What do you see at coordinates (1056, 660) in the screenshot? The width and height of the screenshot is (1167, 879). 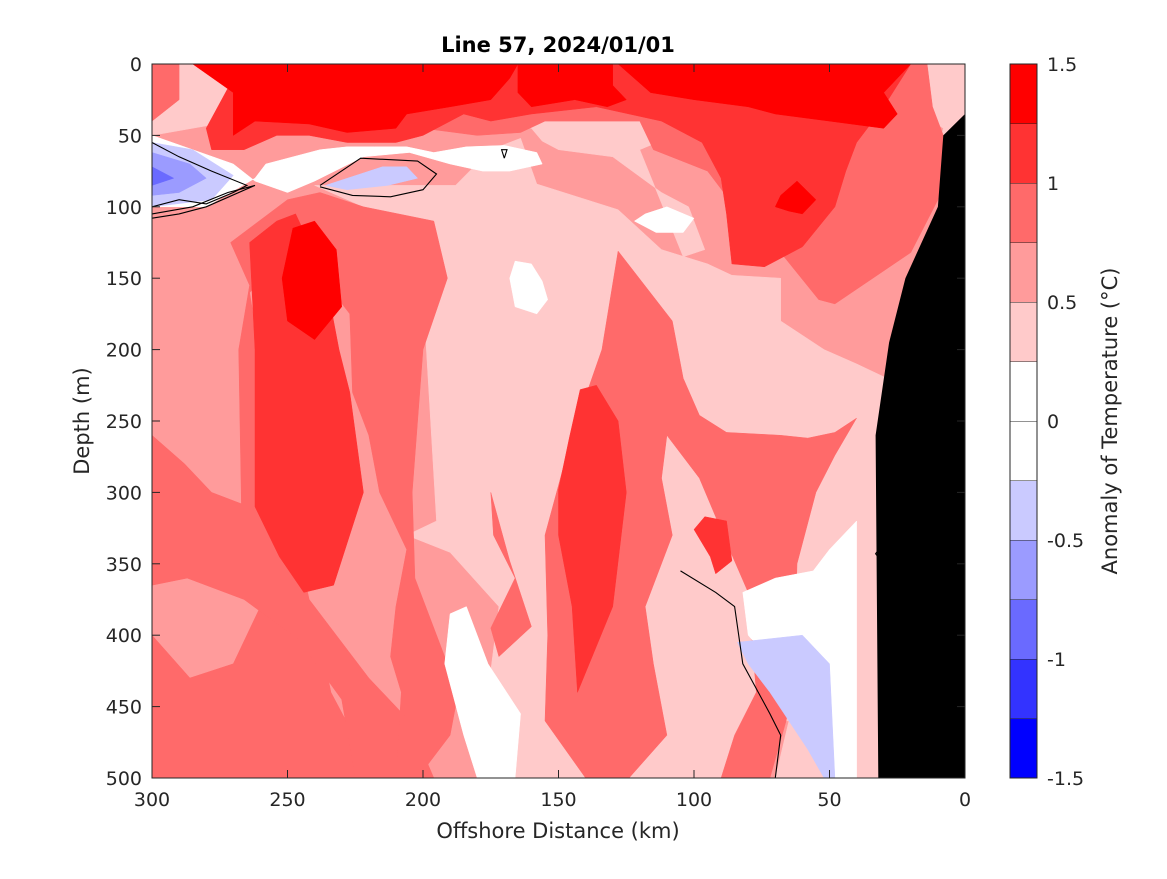 I see `colorbar-tick-label: -1` at bounding box center [1056, 660].